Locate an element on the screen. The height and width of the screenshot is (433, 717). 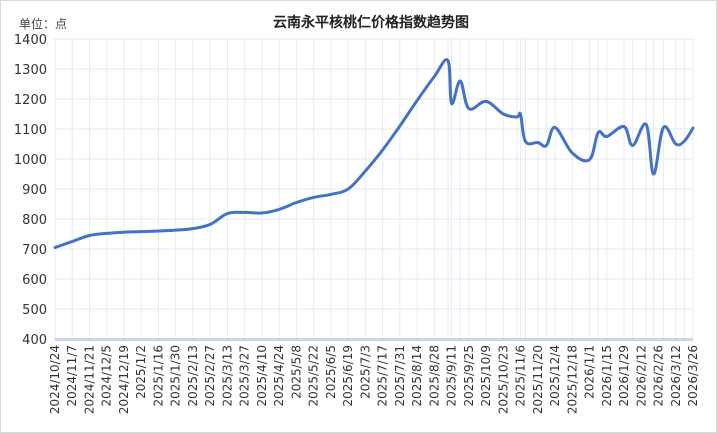
x-tick-label: 2025/8/14 is located at coordinates (417, 376).